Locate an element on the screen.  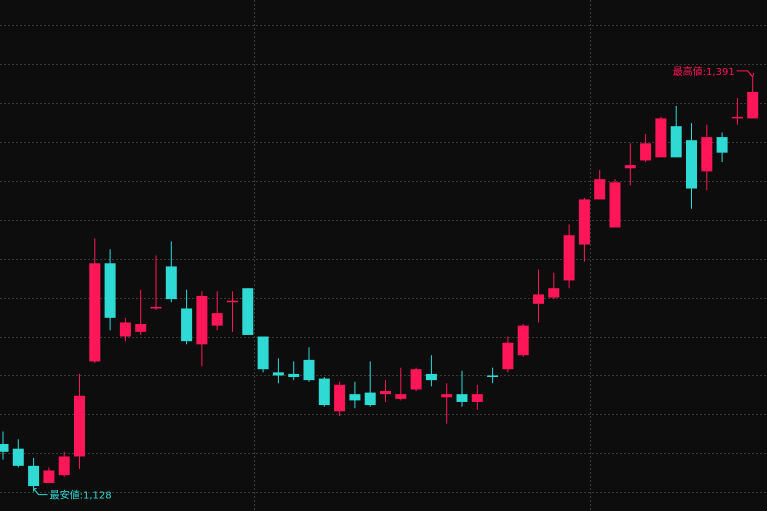
annotation-label: 最高値:1,391 is located at coordinates (704, 71).